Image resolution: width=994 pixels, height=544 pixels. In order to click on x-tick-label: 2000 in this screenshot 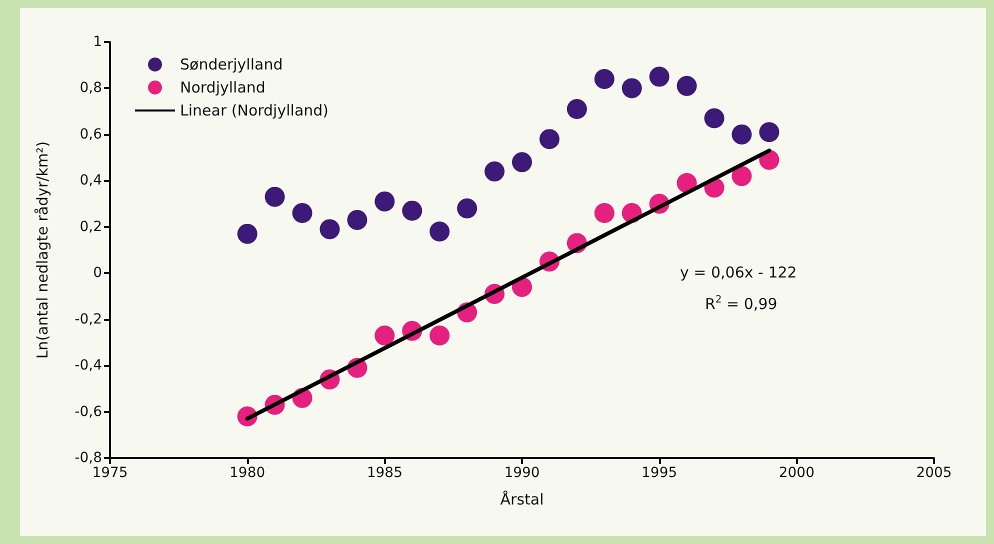, I will do `click(796, 473)`.